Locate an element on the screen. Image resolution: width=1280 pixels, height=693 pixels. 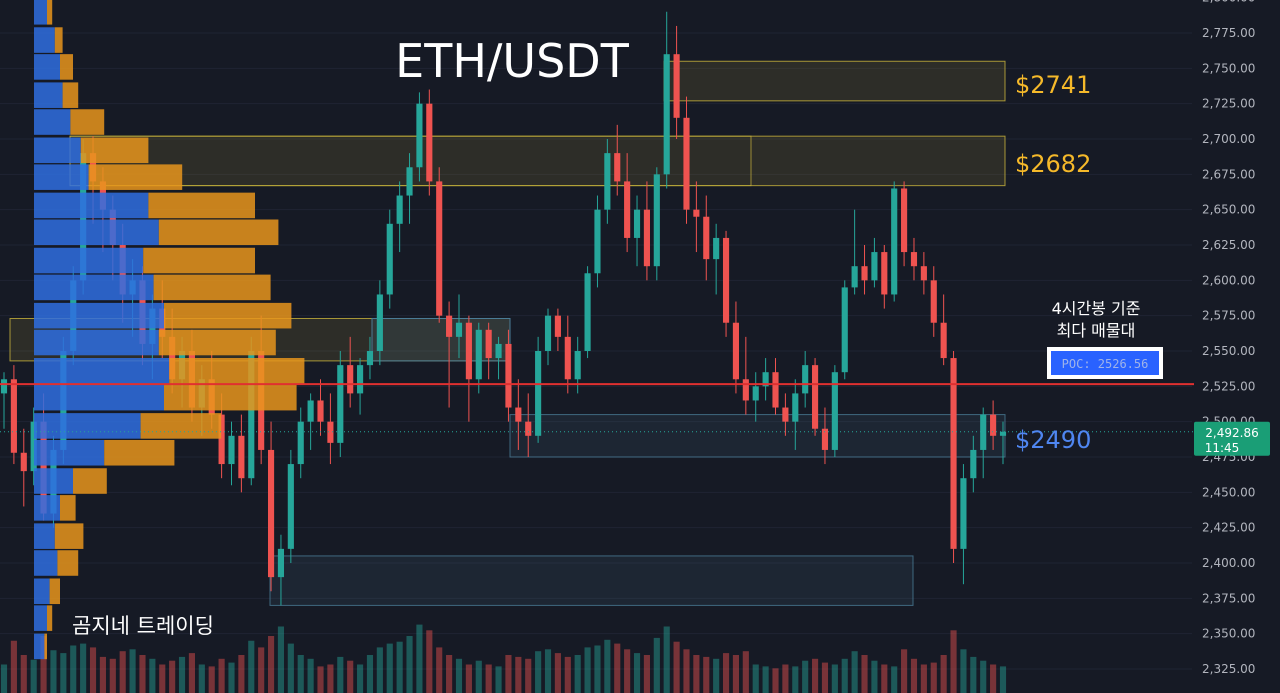
price-tick-label: 2,575.00 is located at coordinates (1228, 316).